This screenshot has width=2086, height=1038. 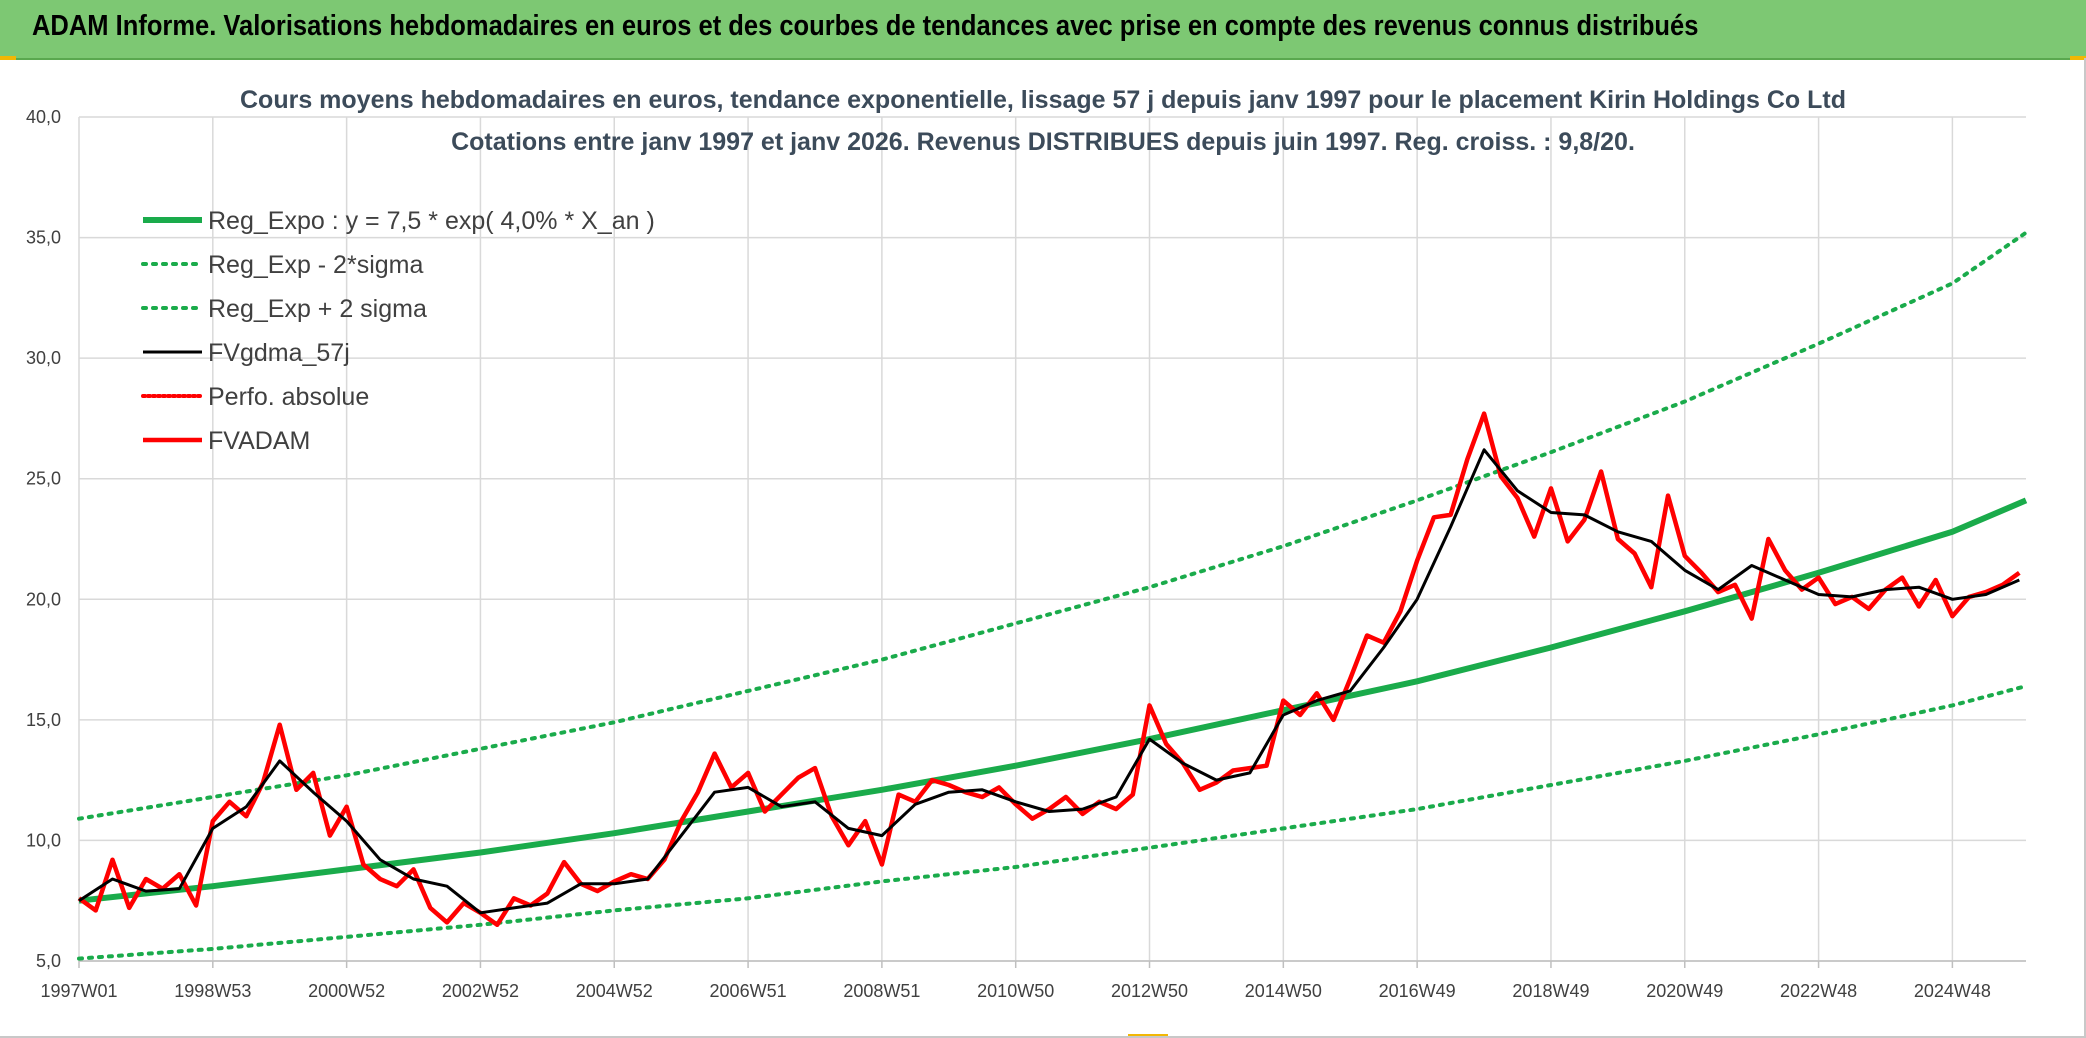 What do you see at coordinates (614, 991) in the screenshot?
I see `x-tick-label: 2004W52` at bounding box center [614, 991].